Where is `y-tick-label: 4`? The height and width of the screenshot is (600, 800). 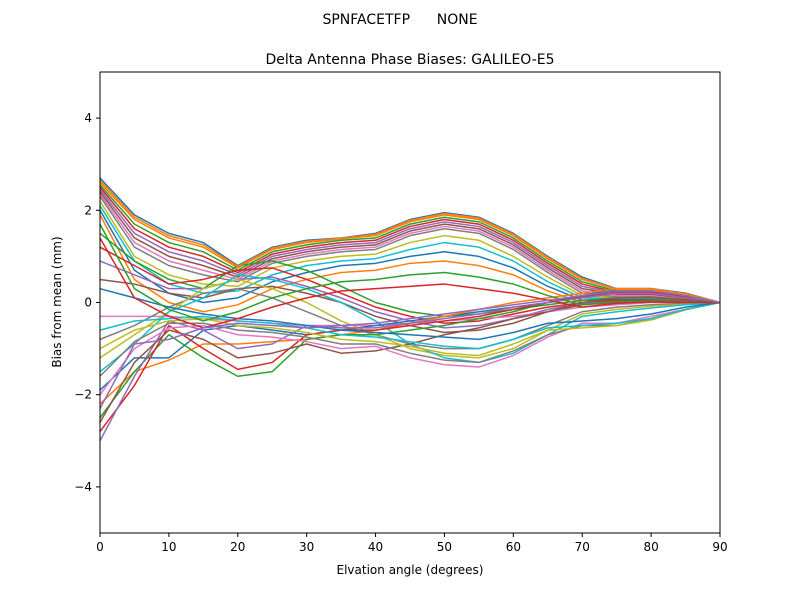
y-tick-label: 4 is located at coordinates (88, 118).